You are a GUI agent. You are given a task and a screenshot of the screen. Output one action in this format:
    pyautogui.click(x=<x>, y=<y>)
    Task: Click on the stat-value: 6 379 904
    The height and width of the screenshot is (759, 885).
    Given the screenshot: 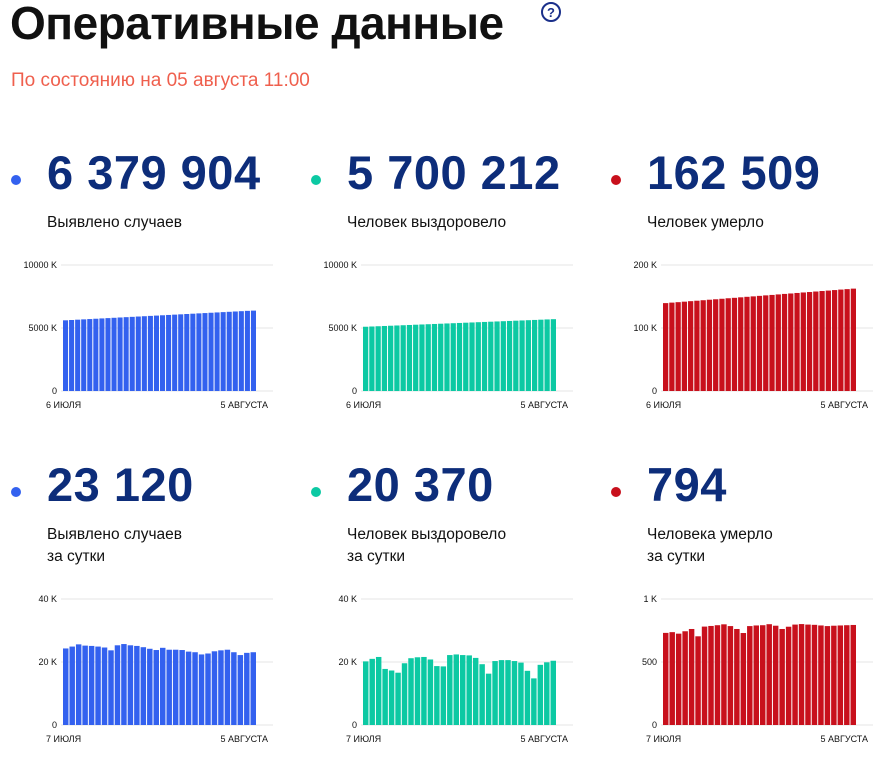 What is the action you would take?
    pyautogui.click(x=154, y=172)
    